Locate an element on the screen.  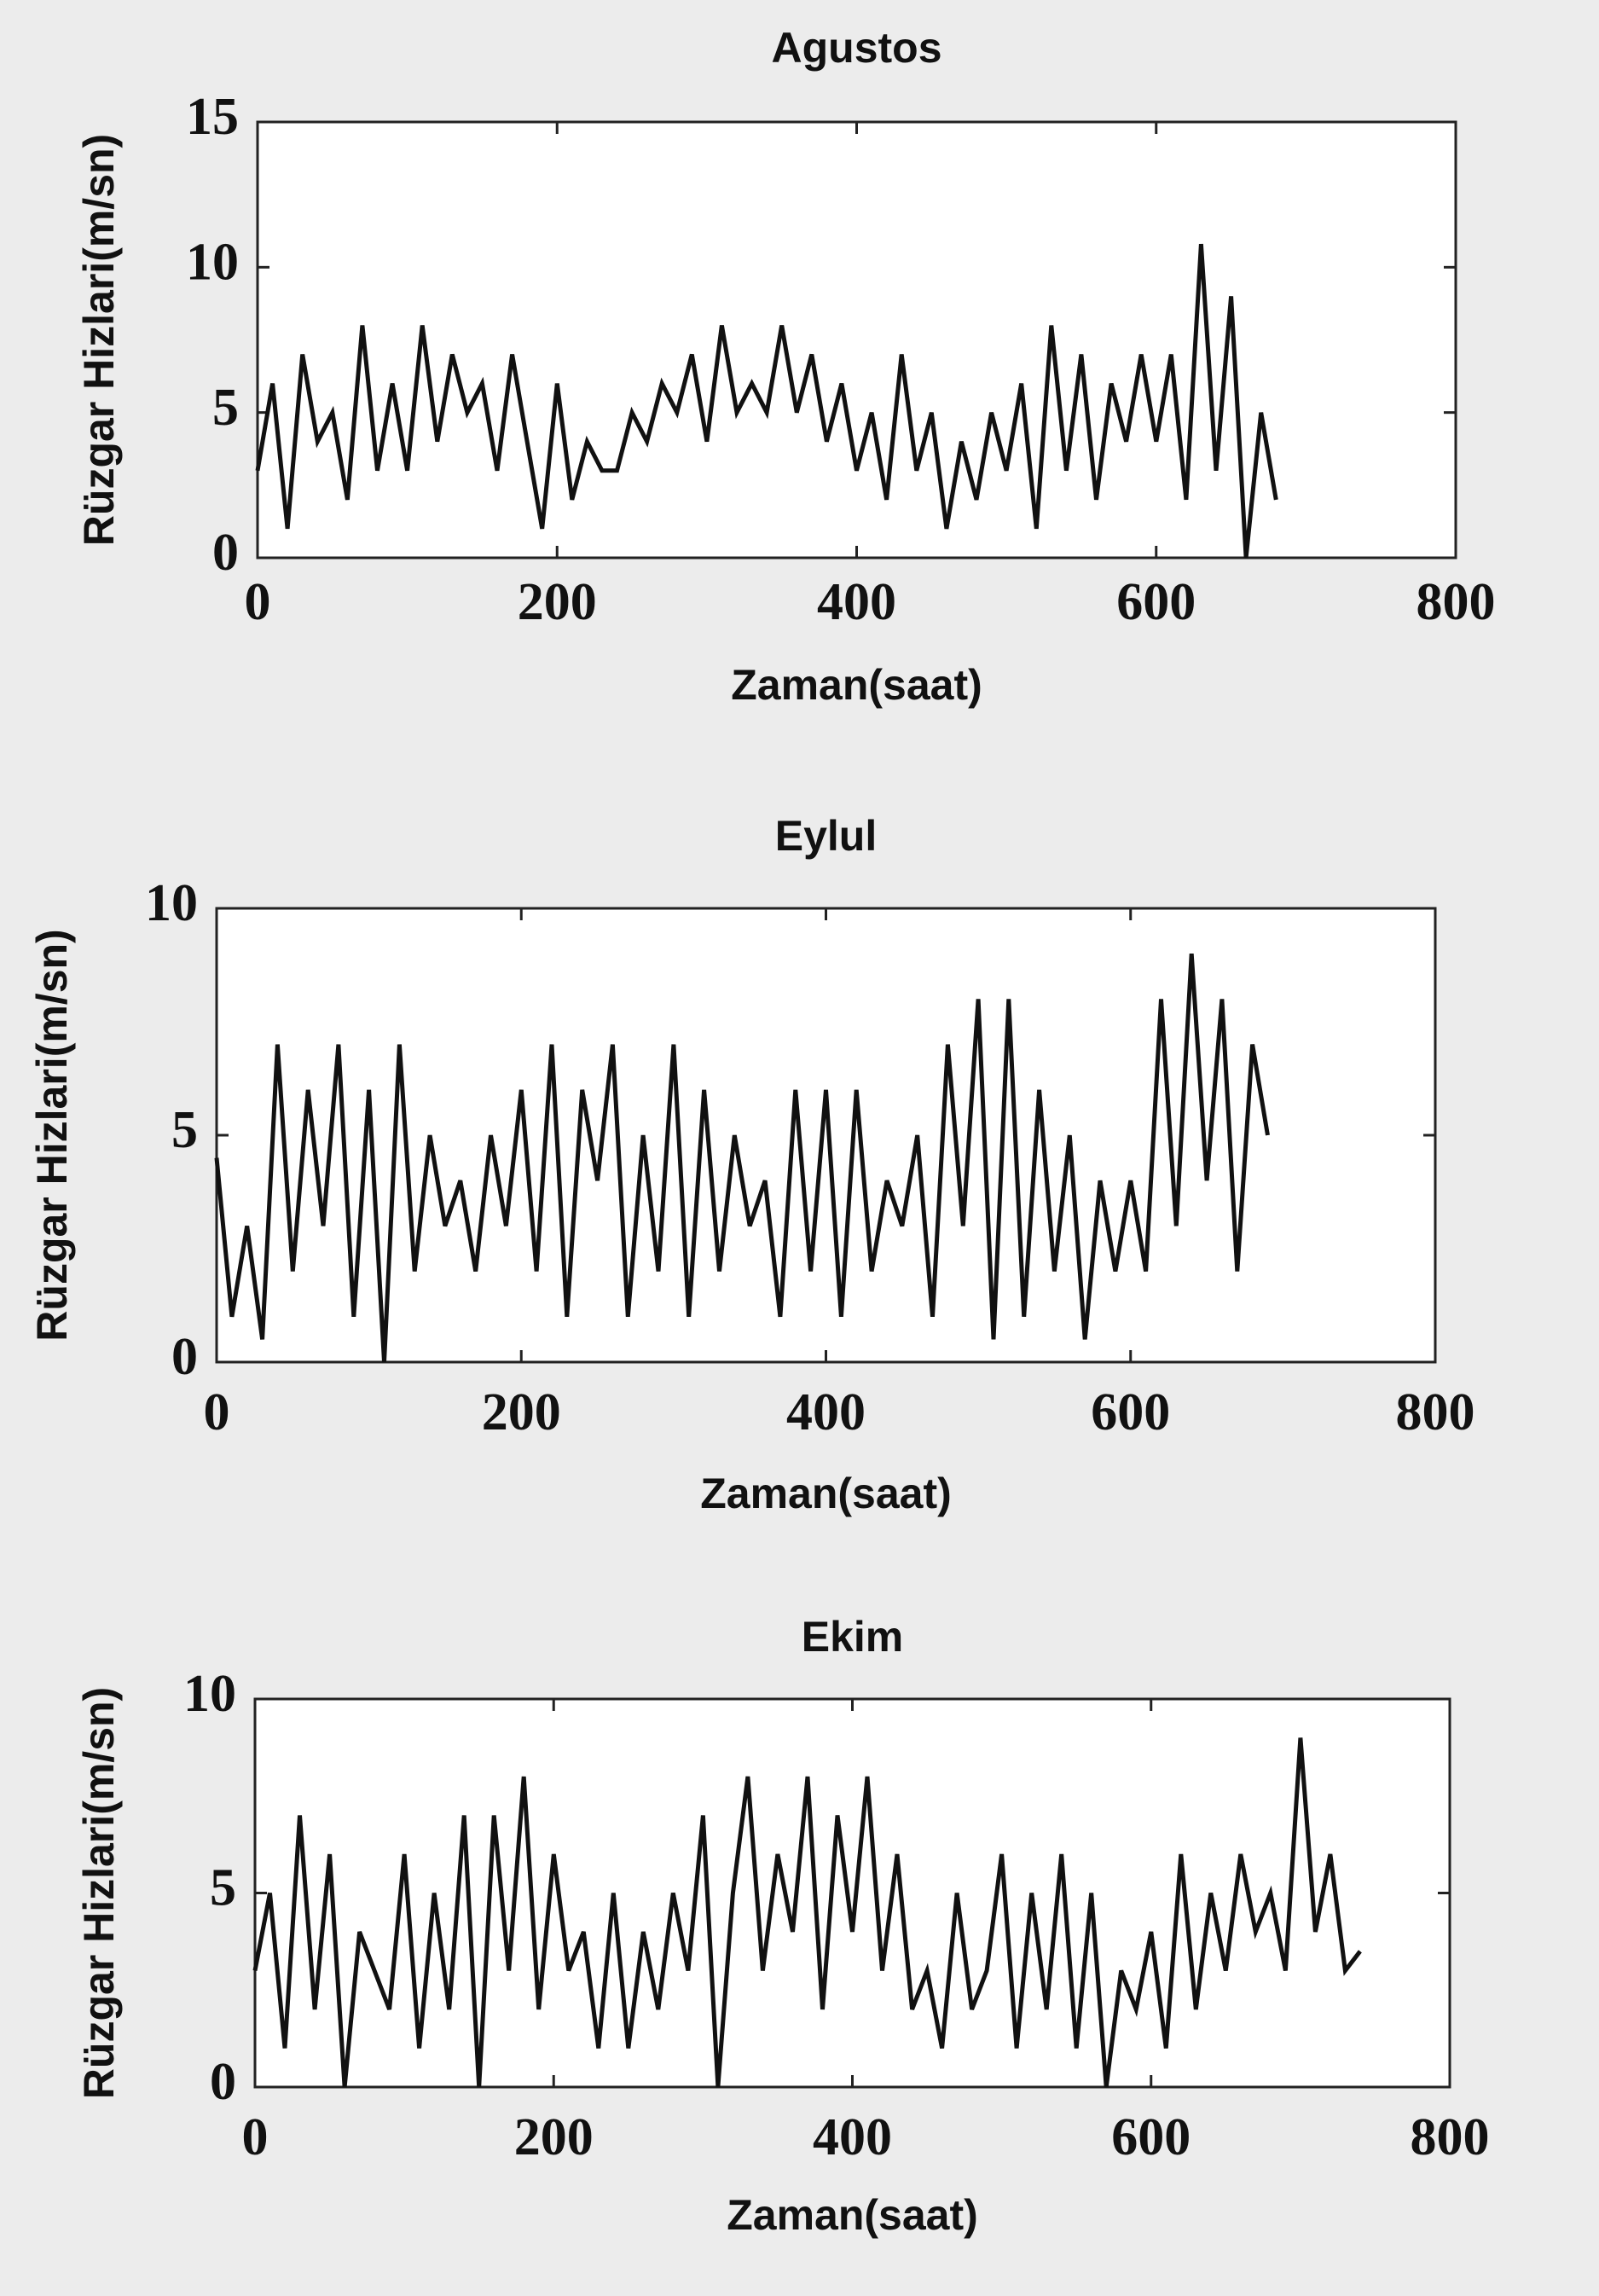
chart-title: Eylul is located at coordinates (826, 836).